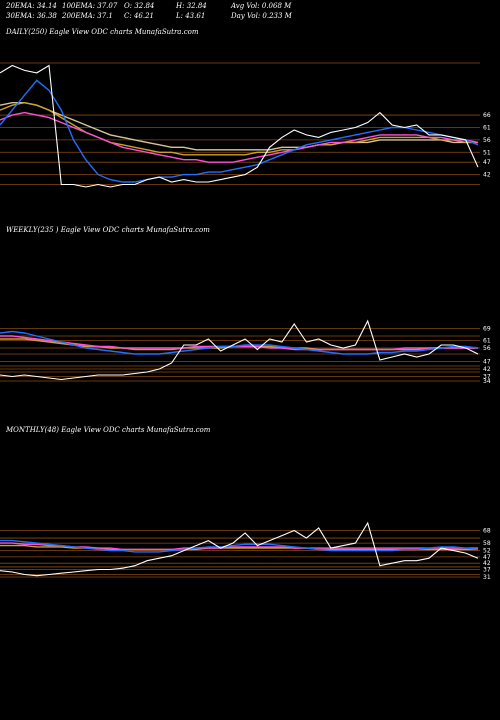 This screenshot has height=720, width=500. I want to click on weekly-ema-blue-line, so click(239, 342).